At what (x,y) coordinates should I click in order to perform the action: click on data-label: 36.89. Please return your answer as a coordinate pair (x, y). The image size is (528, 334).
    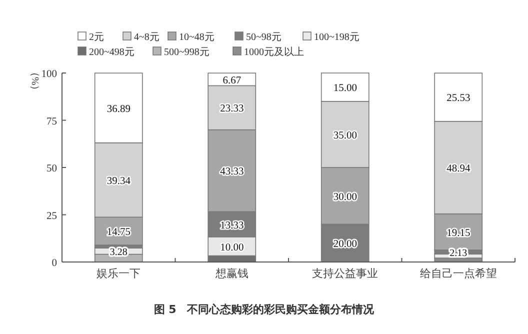
    Looking at the image, I should click on (118, 109).